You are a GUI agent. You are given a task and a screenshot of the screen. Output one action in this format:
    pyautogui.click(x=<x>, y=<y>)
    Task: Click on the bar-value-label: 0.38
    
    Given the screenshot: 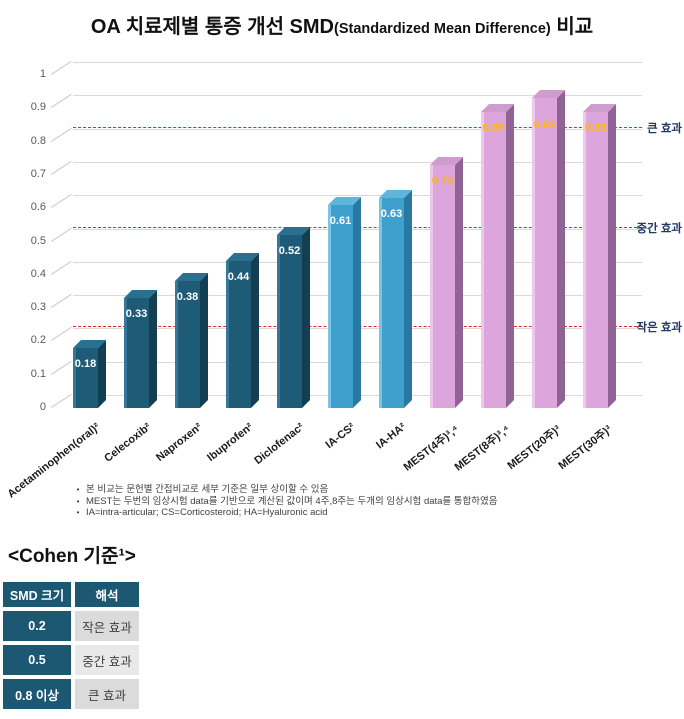 What is the action you would take?
    pyautogui.click(x=187, y=297)
    